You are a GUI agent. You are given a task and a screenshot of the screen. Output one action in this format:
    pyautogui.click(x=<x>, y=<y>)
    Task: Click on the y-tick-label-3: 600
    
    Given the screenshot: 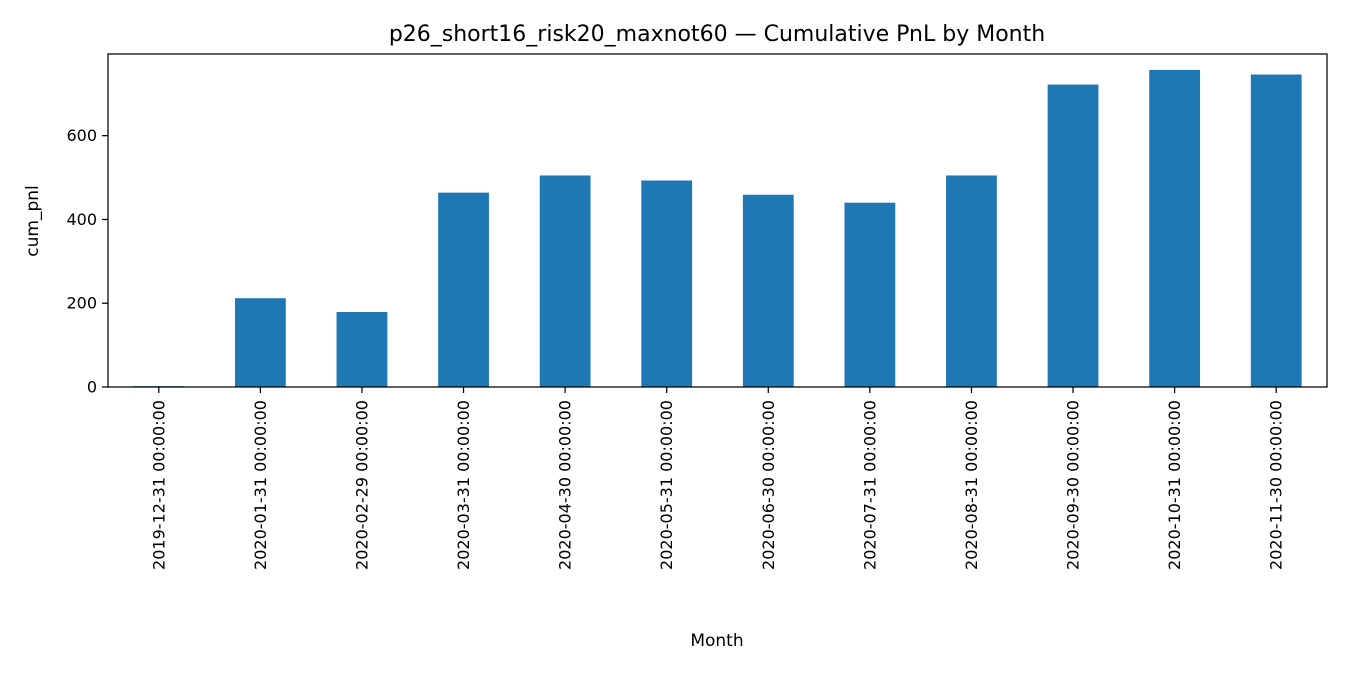 What is the action you would take?
    pyautogui.click(x=81, y=135)
    